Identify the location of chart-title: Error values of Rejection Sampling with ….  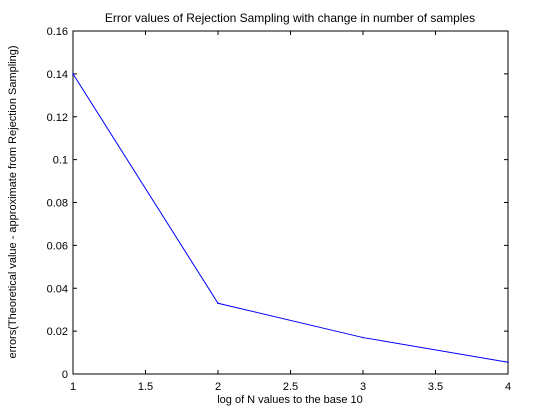
(290, 18).